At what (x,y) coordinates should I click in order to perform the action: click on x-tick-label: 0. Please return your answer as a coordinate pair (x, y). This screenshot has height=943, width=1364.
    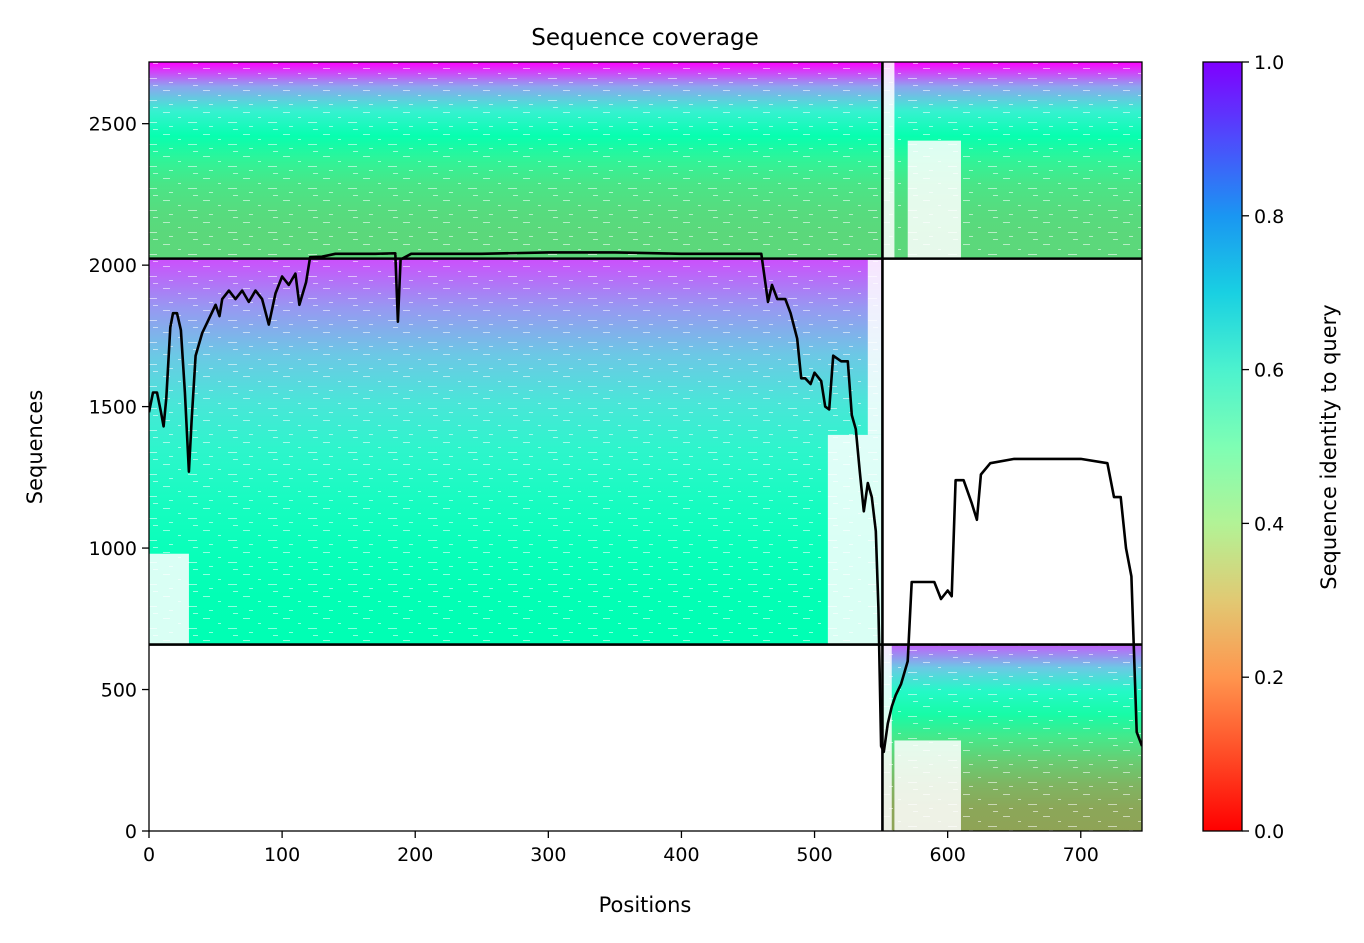
    Looking at the image, I should click on (149, 855).